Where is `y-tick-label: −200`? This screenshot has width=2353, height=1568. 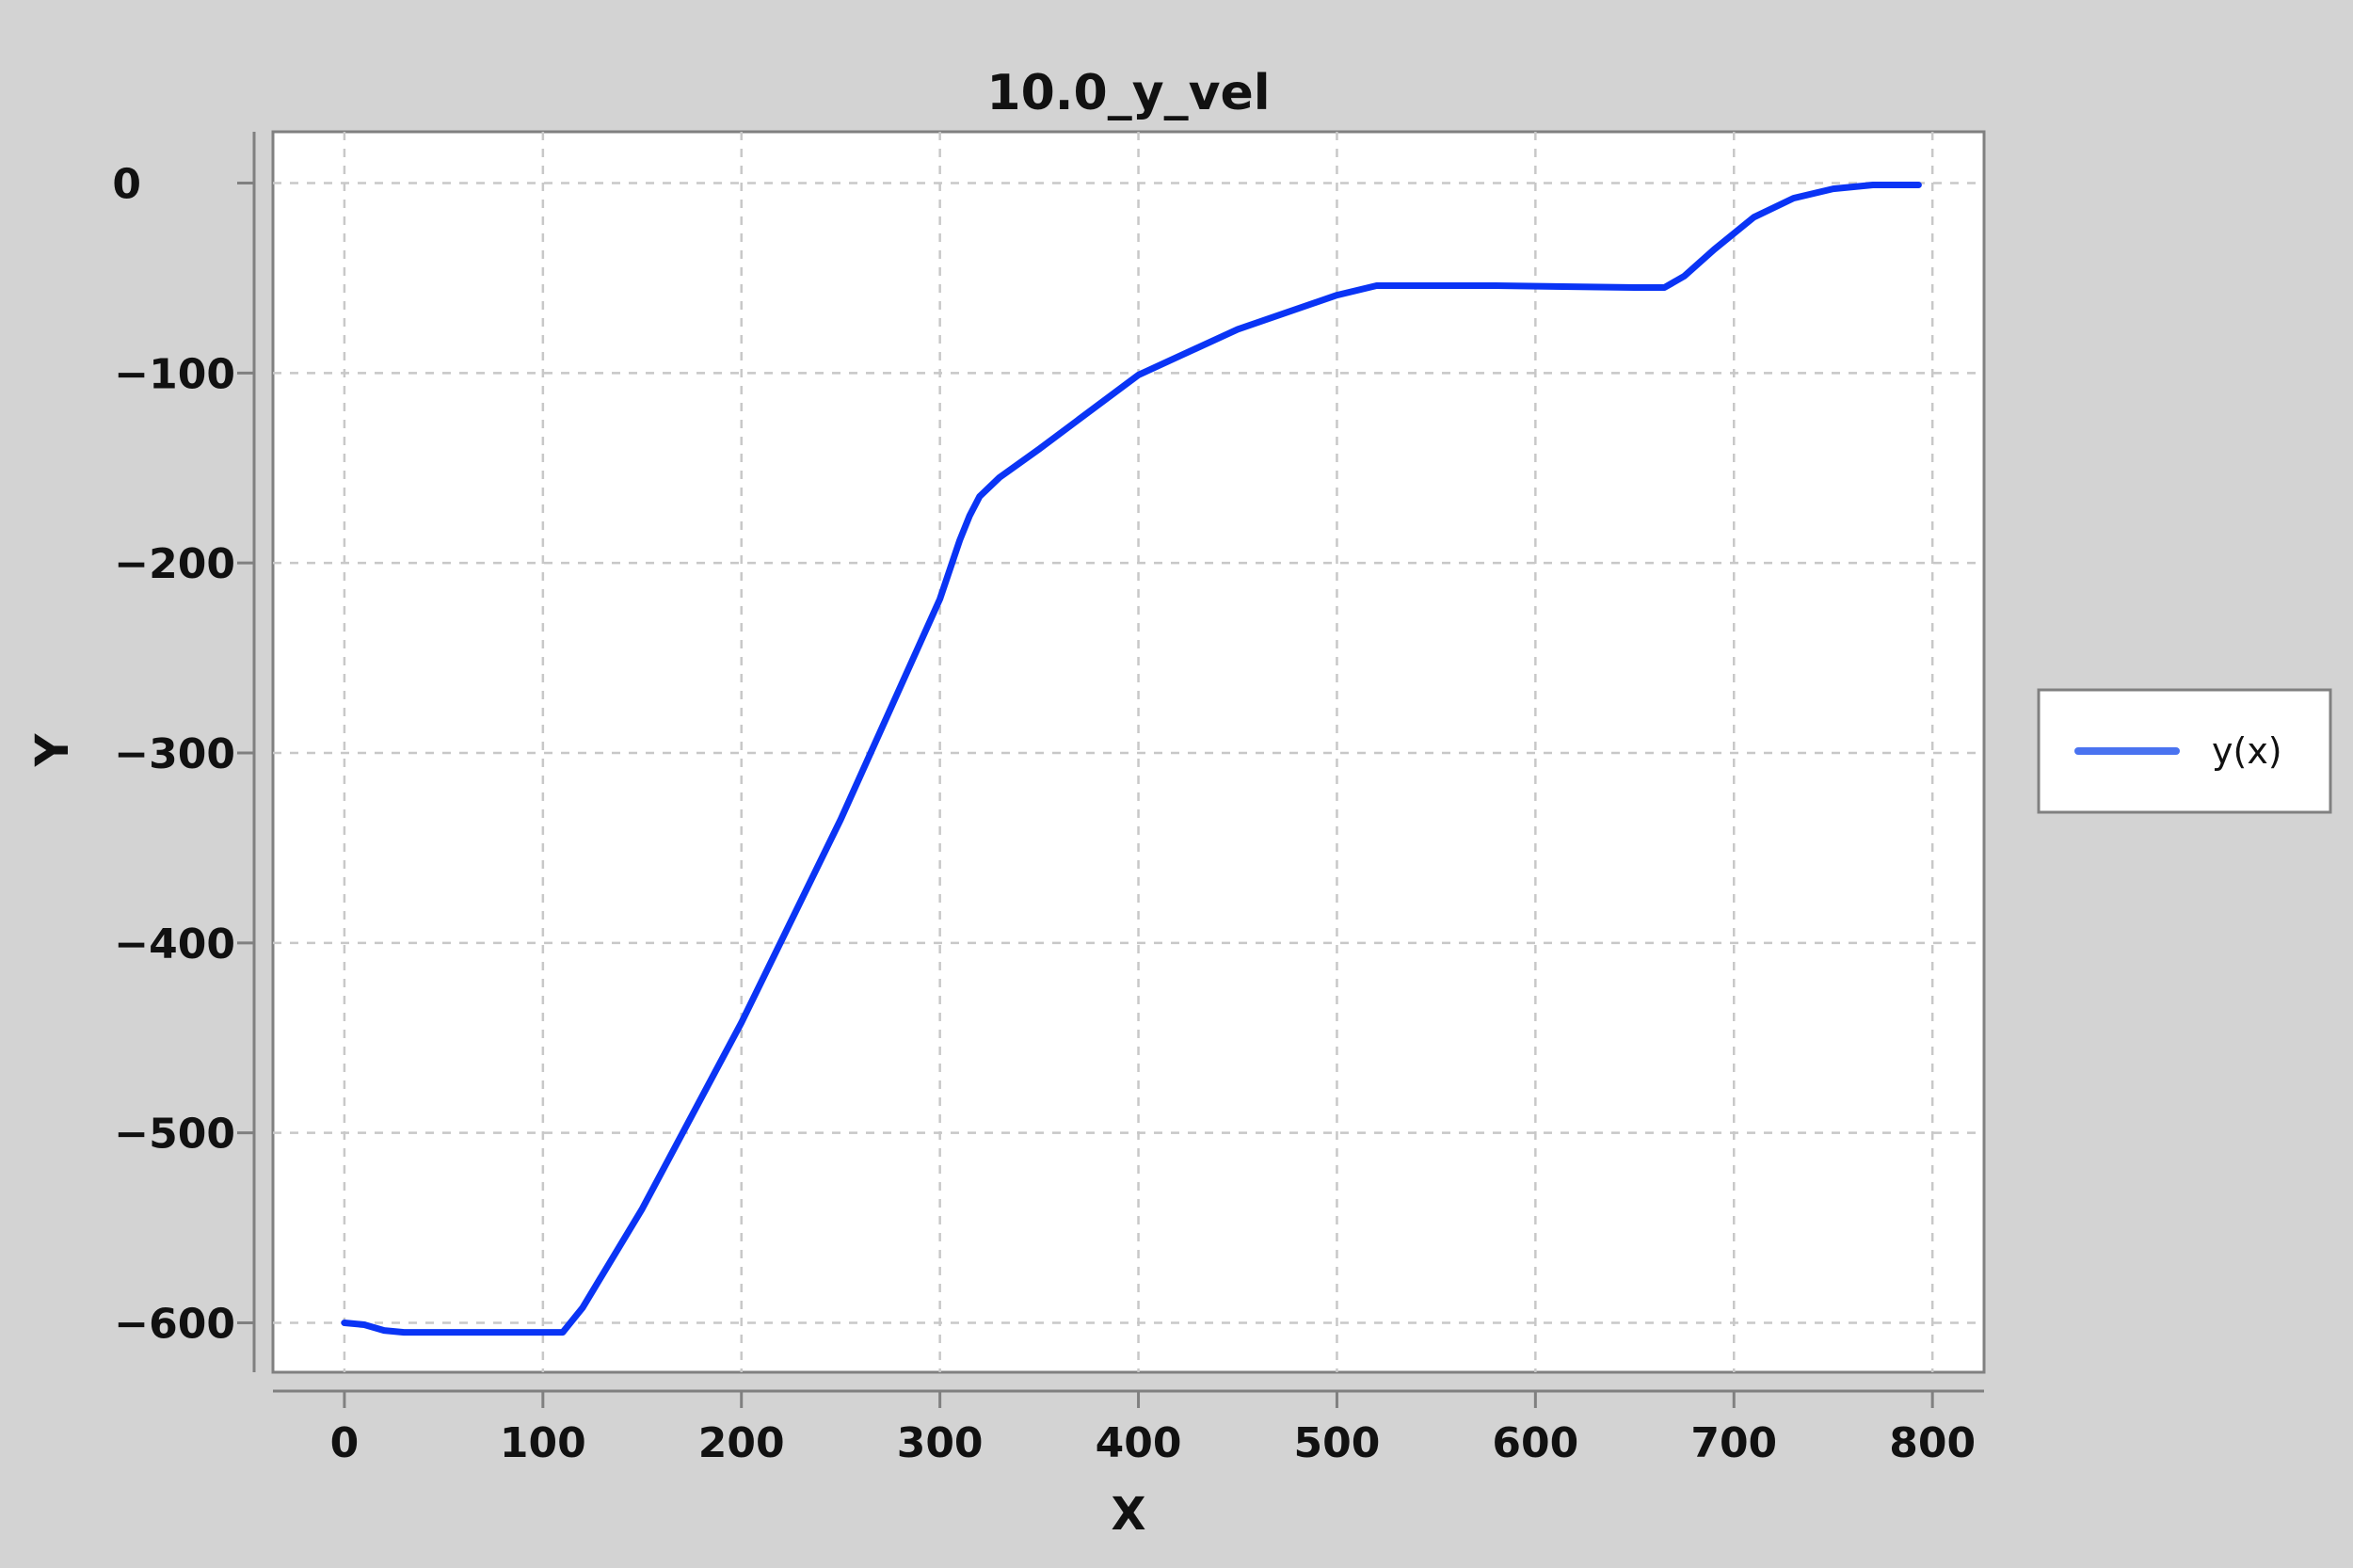 y-tick-label: −200 is located at coordinates (174, 564).